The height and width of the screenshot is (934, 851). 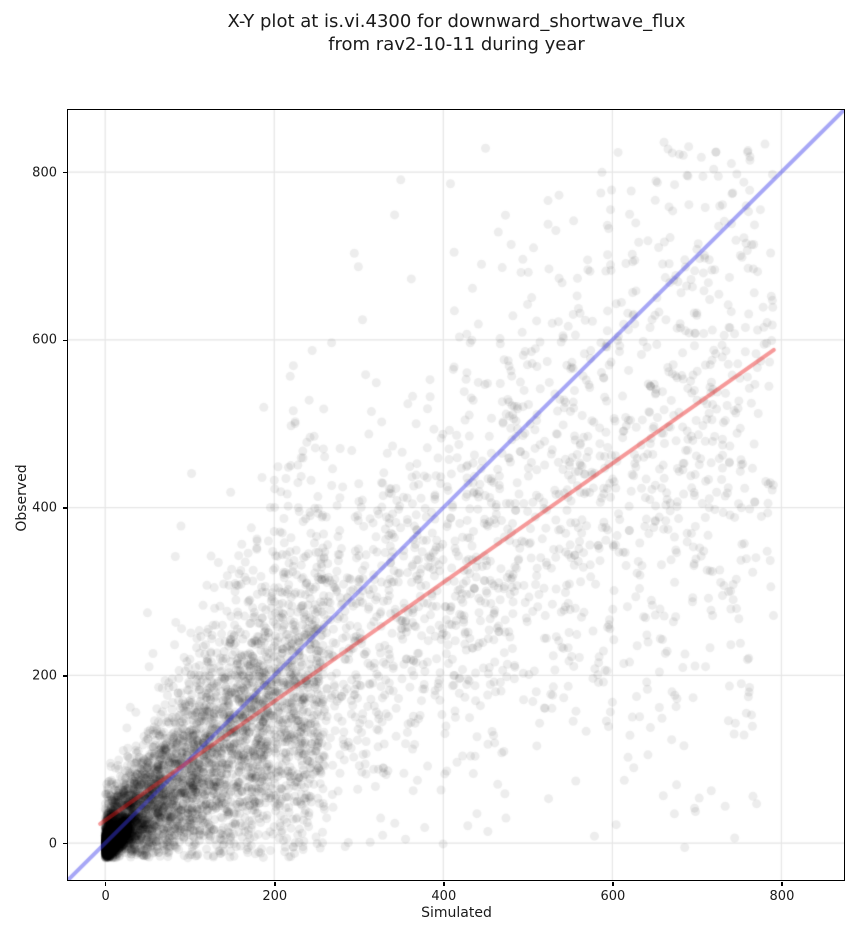 I want to click on x-tick-label: 0, so click(x=105, y=896).